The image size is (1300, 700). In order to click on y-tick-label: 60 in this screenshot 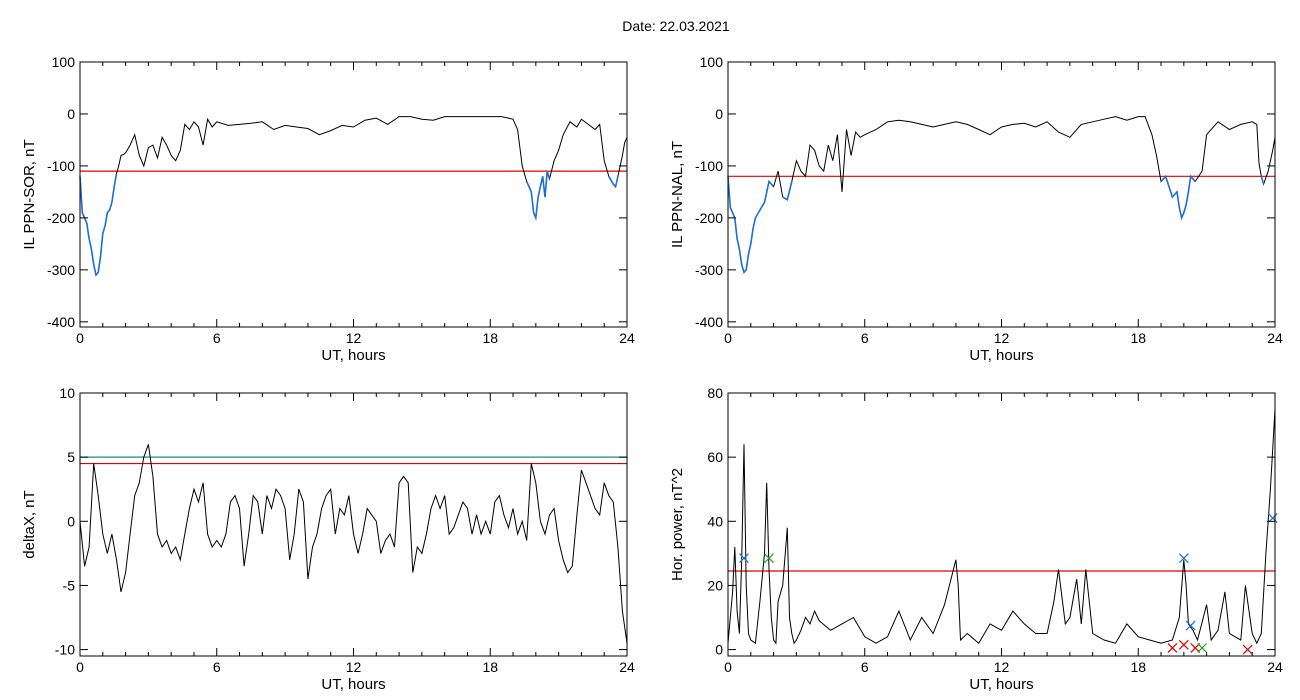, I will do `click(715, 457)`.